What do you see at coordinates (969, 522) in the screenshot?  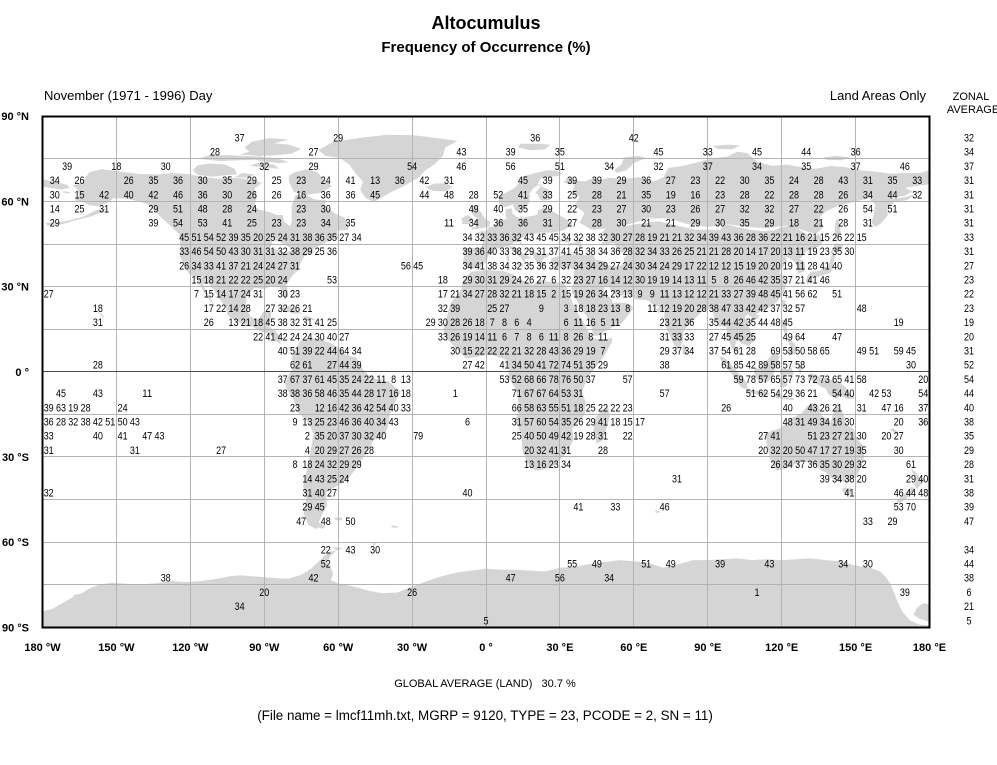 I see `svg-text: 47` at bounding box center [969, 522].